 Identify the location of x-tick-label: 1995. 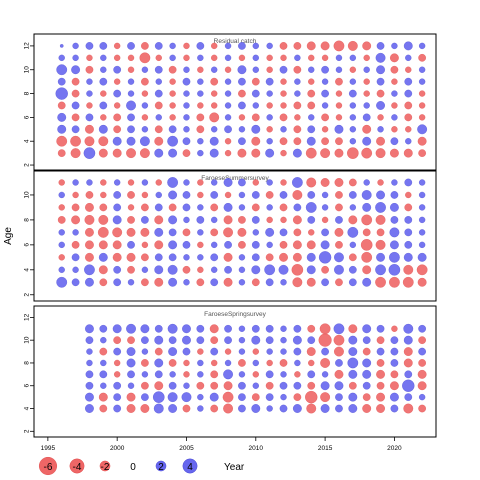
(48, 448).